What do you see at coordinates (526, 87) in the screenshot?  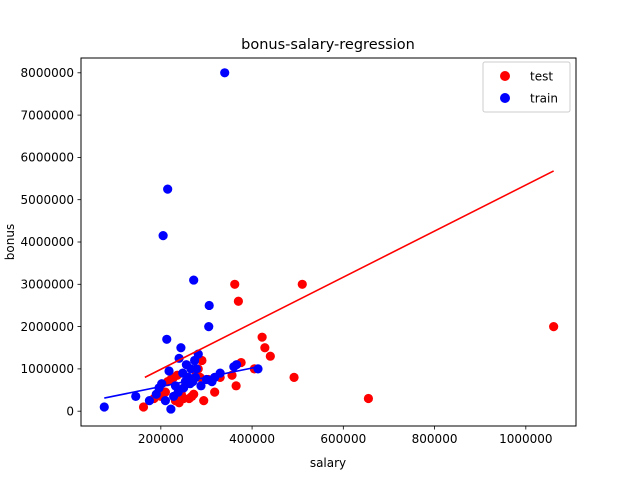 I see `legend: test train` at bounding box center [526, 87].